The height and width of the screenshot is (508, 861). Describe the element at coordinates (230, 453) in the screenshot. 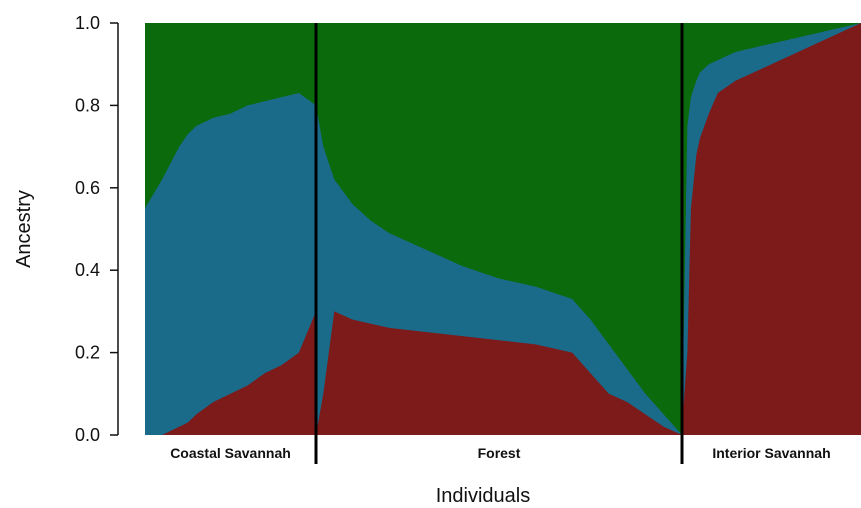

I see `group-label: Coastal Savannah` at that location.